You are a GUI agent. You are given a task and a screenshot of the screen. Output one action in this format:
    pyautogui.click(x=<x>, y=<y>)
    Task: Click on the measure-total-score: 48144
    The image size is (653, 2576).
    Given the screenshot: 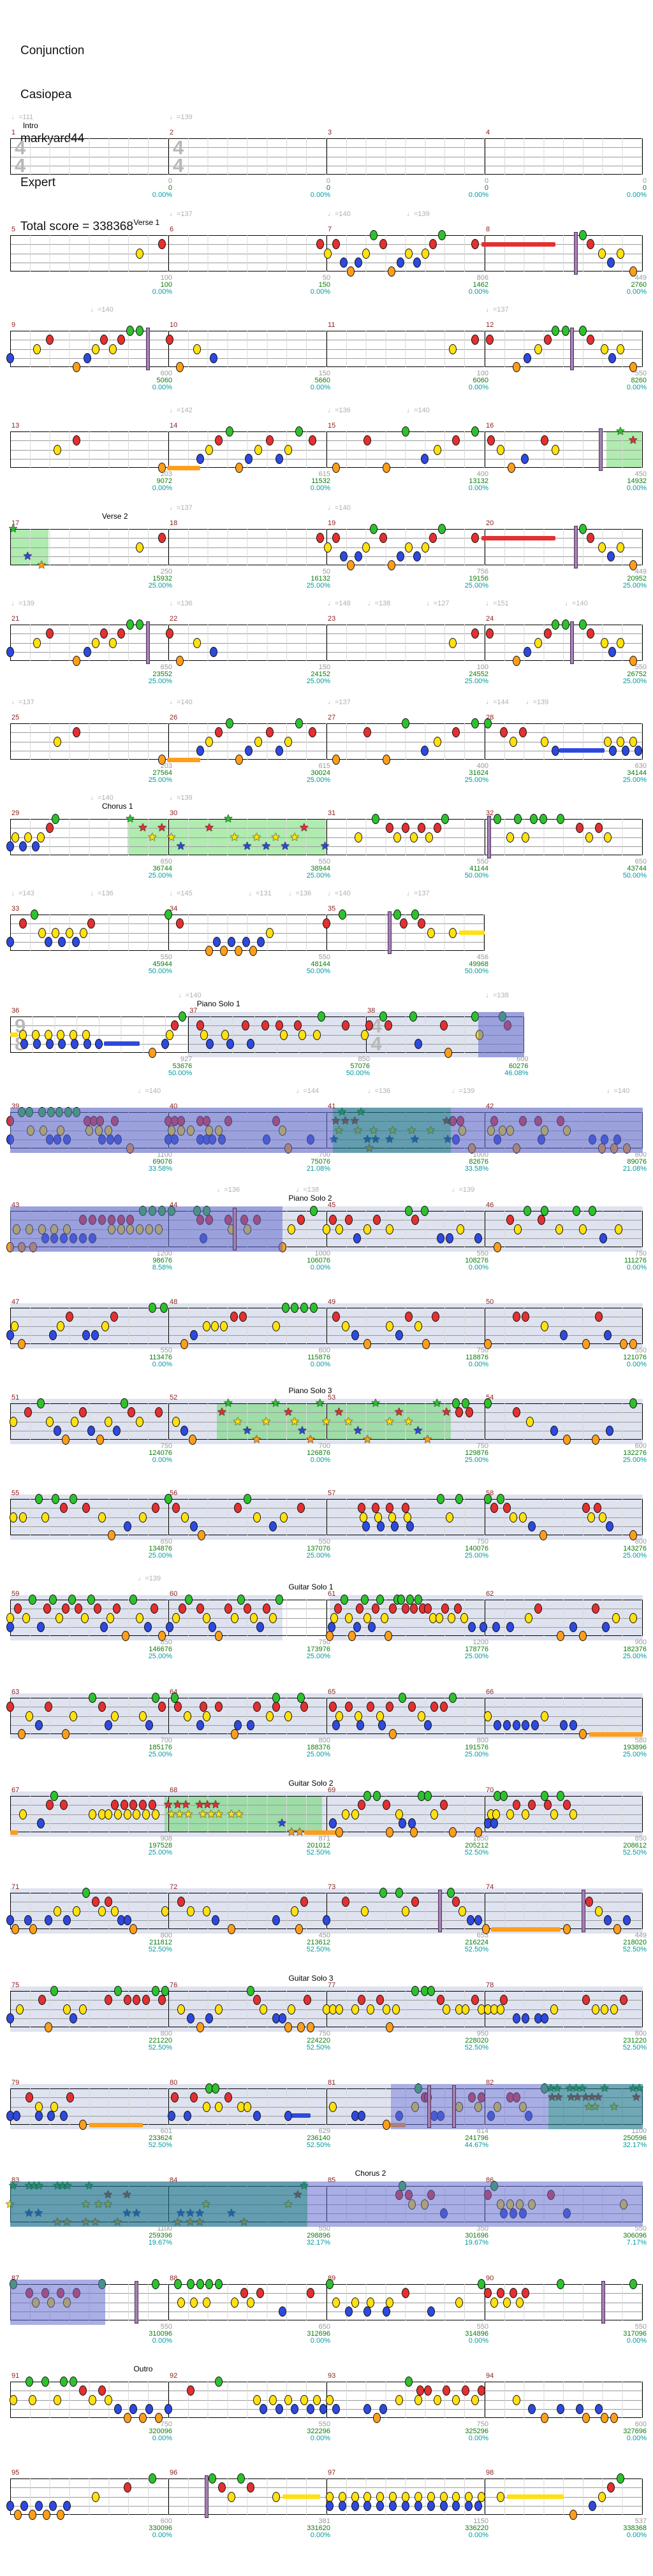 What is the action you would take?
    pyautogui.click(x=320, y=964)
    